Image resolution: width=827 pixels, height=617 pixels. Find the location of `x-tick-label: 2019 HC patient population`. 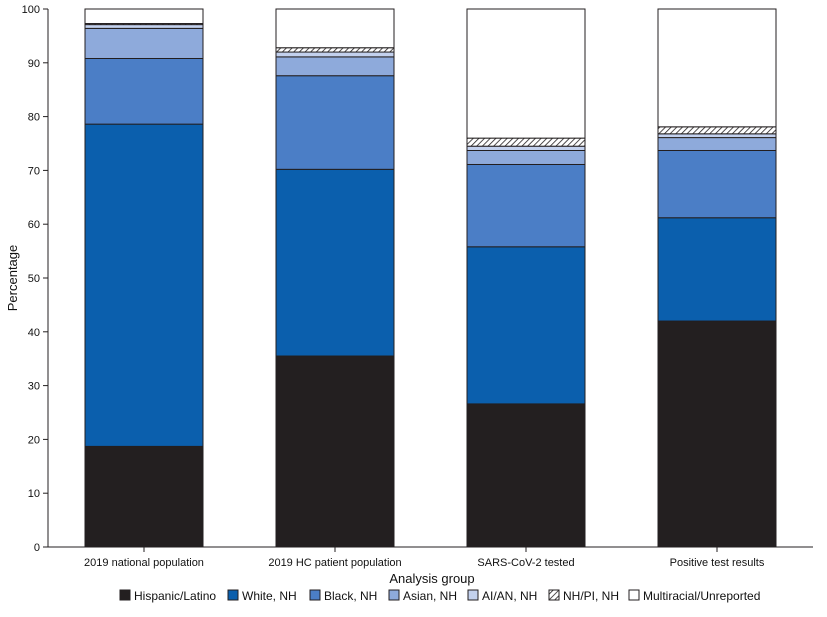

x-tick-label: 2019 HC patient population is located at coordinates (334, 563).